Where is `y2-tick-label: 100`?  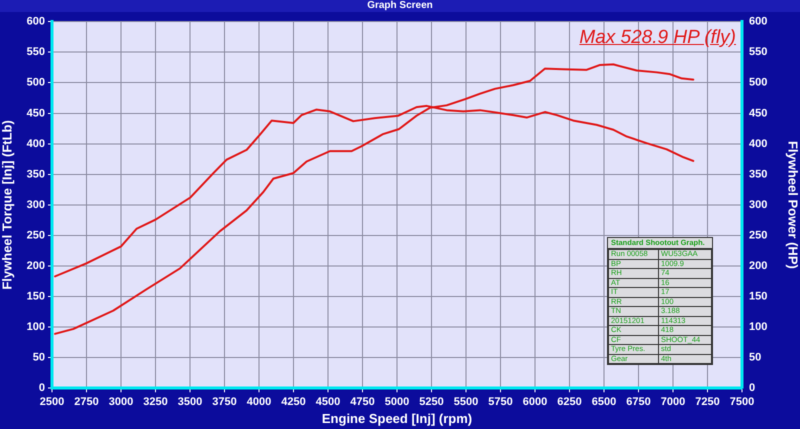
y2-tick-label: 100 is located at coordinates (758, 327).